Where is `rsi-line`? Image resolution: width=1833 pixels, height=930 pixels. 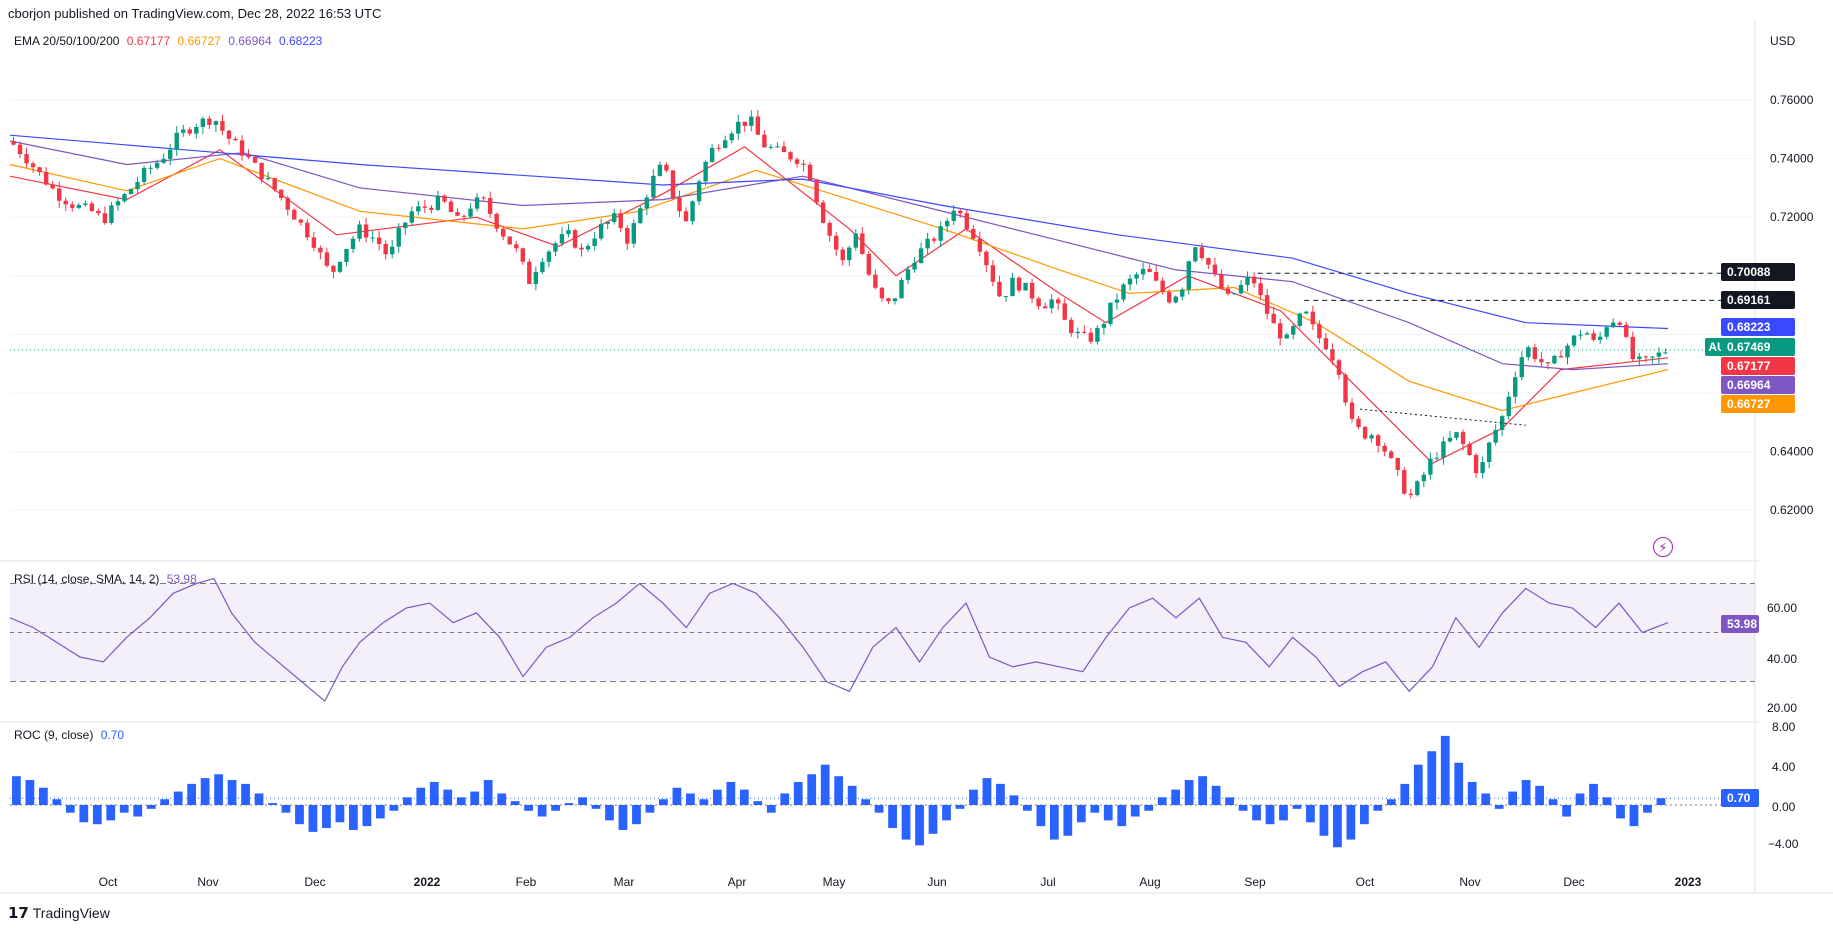
rsi-line is located at coordinates (839, 640).